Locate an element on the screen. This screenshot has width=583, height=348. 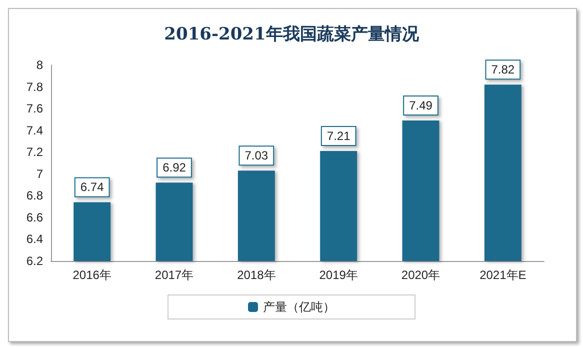
y-tick-label: 6.6 is located at coordinates (35, 217).